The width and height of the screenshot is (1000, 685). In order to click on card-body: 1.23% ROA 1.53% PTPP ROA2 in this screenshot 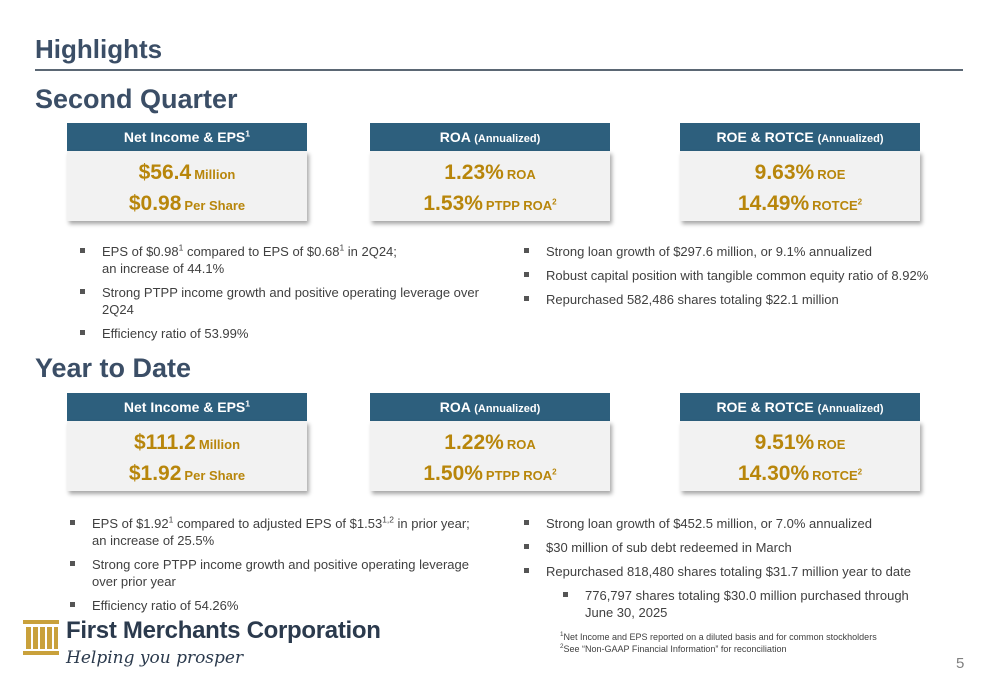, I will do `click(490, 186)`.